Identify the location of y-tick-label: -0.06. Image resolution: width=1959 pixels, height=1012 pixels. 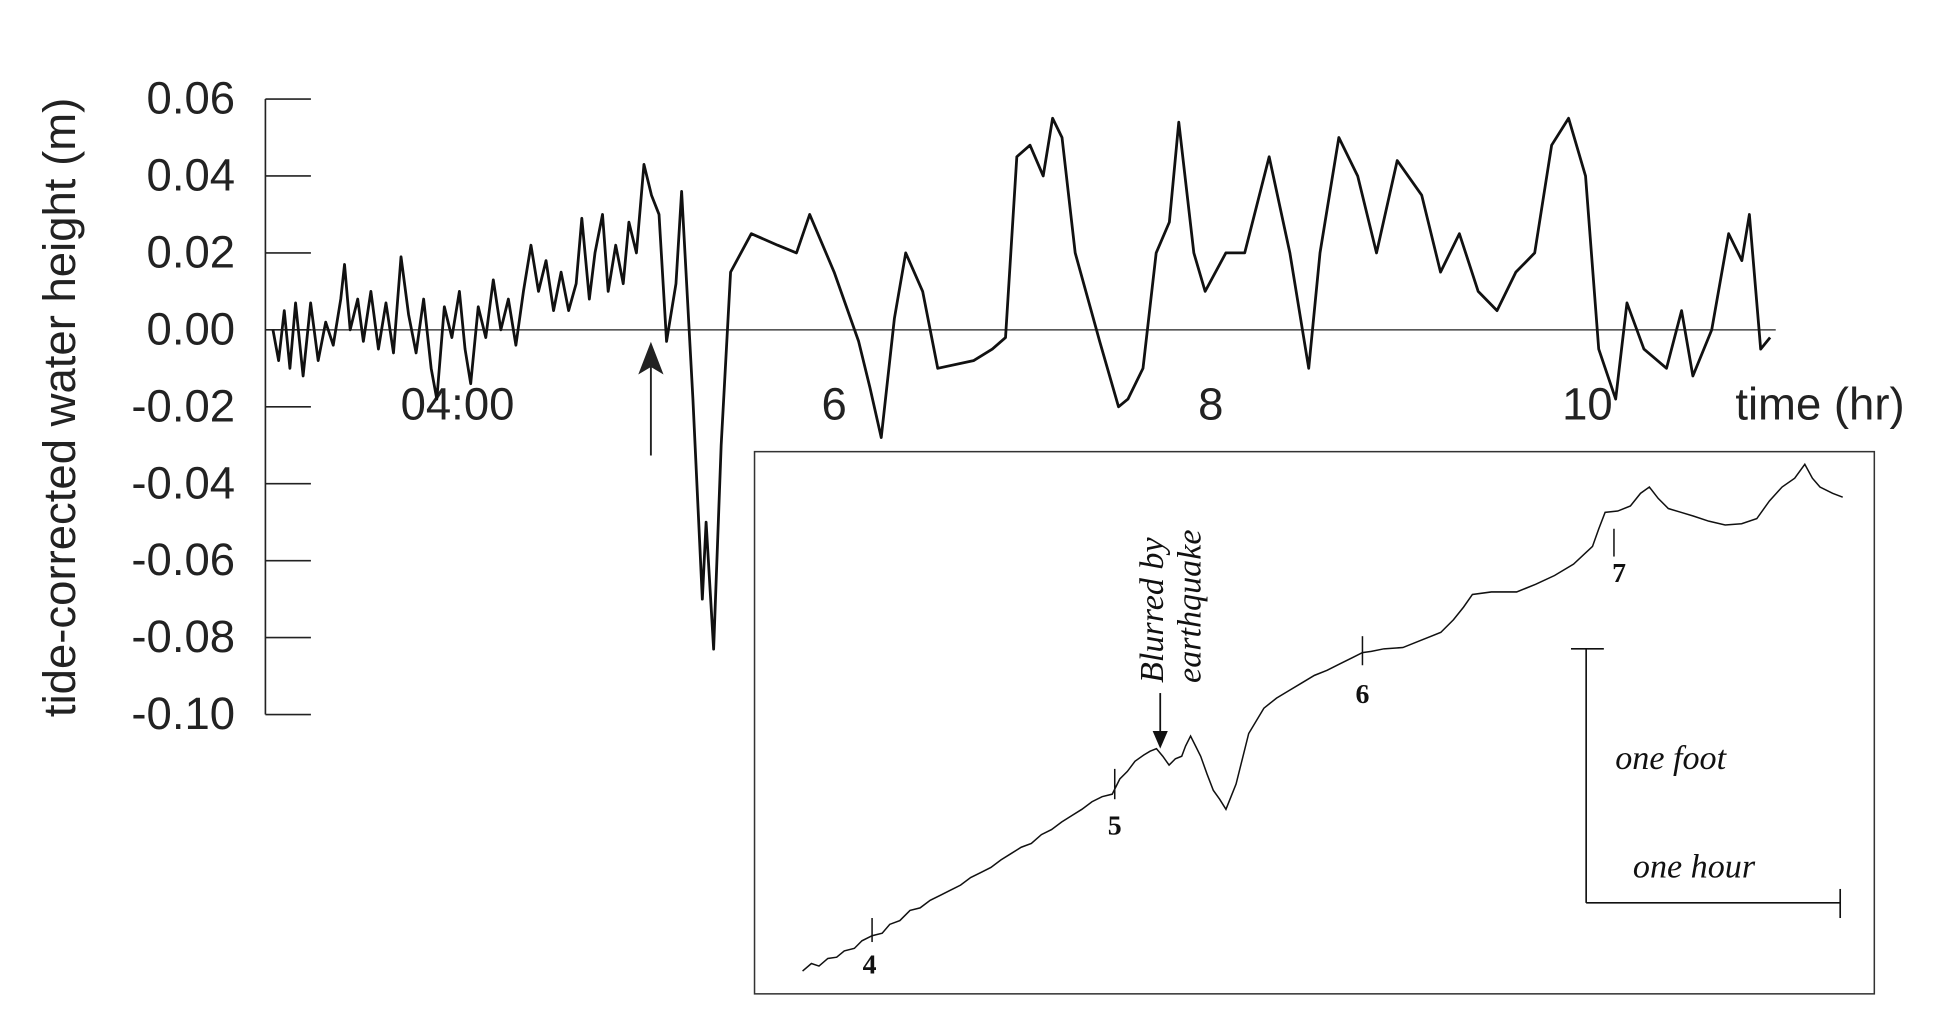
(183, 559).